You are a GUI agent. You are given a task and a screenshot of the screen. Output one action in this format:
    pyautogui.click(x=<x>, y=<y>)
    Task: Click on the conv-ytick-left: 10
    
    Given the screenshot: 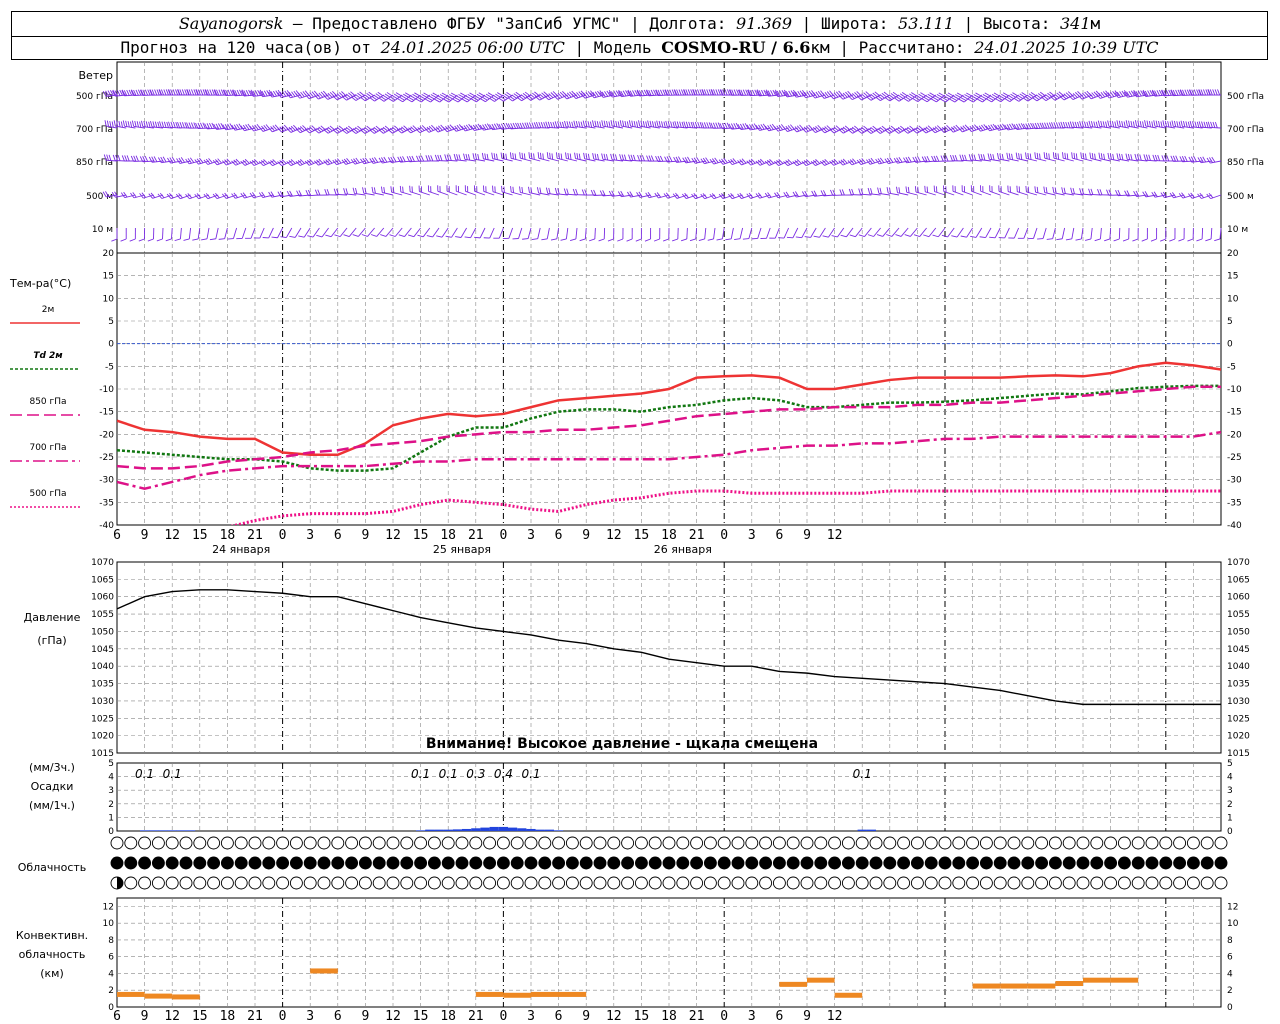 What is the action you would take?
    pyautogui.click(x=109, y=924)
    